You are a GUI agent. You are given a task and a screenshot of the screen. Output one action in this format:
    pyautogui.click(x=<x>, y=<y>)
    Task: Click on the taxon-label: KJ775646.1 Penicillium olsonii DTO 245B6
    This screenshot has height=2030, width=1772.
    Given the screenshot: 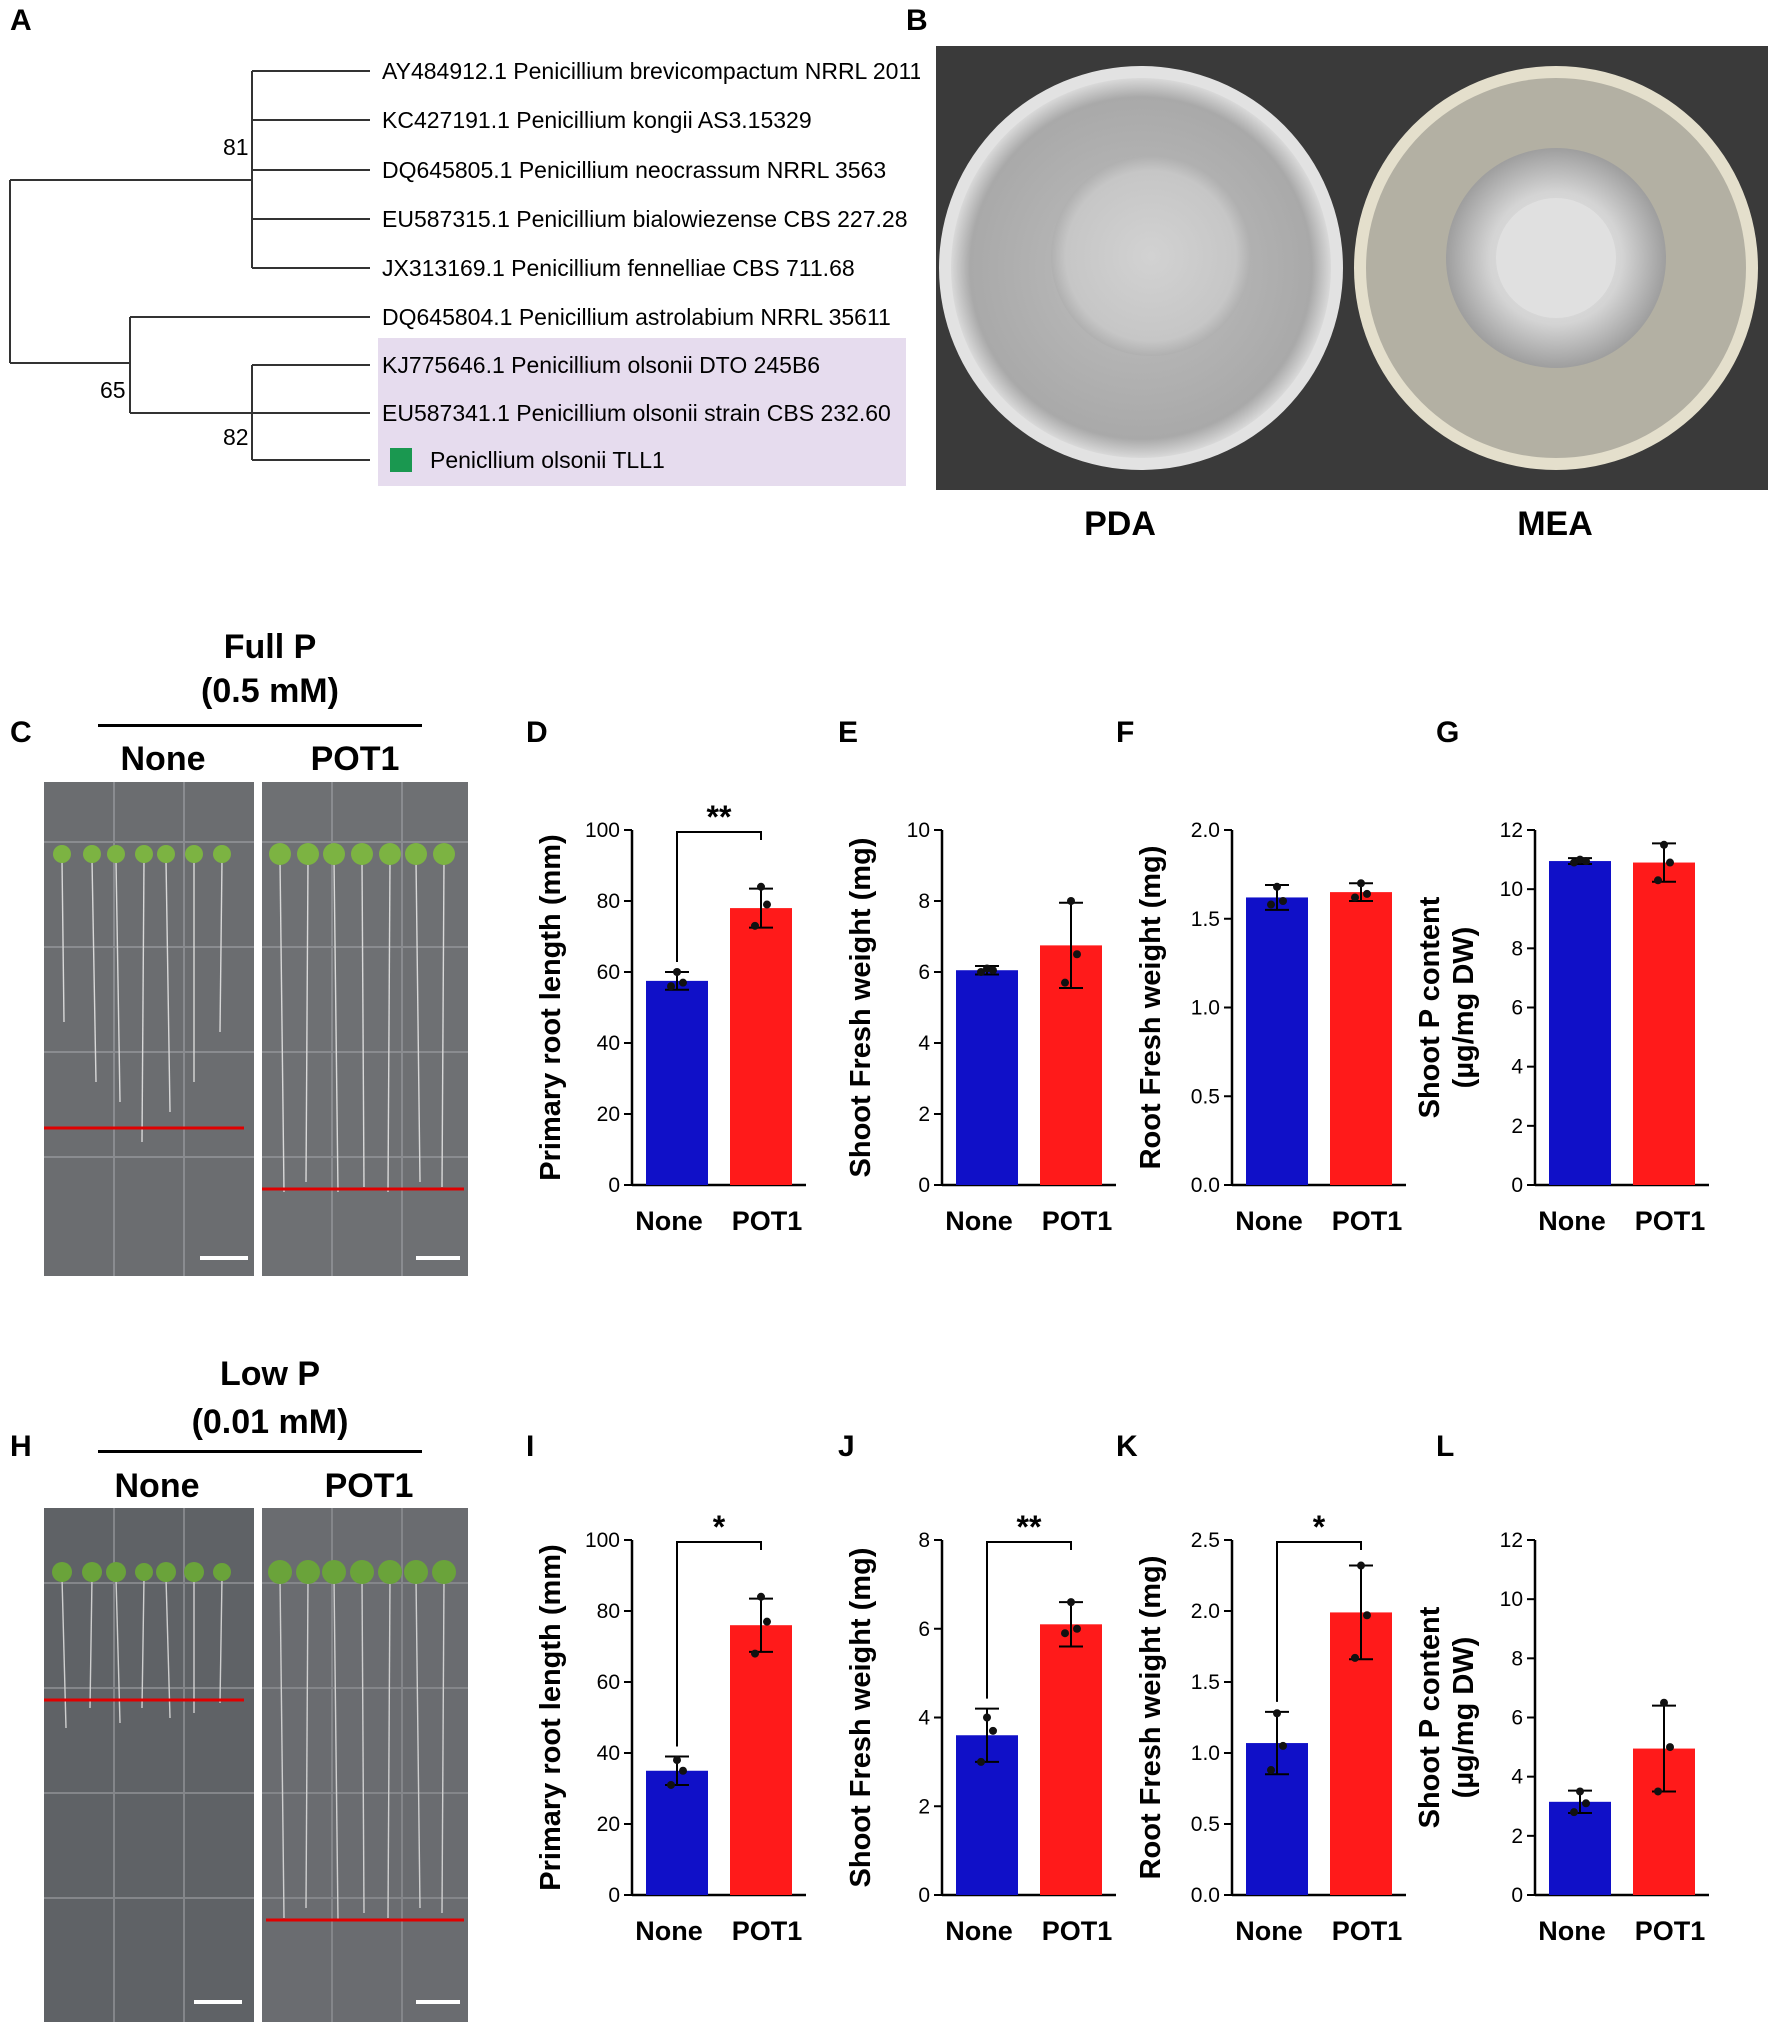 What is the action you would take?
    pyautogui.click(x=601, y=365)
    